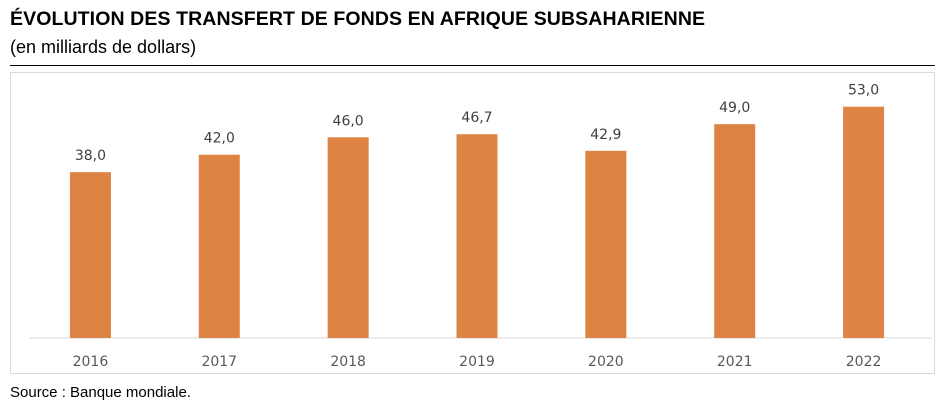 The width and height of the screenshot is (942, 414). What do you see at coordinates (735, 231) in the screenshot?
I see `bar-2021` at bounding box center [735, 231].